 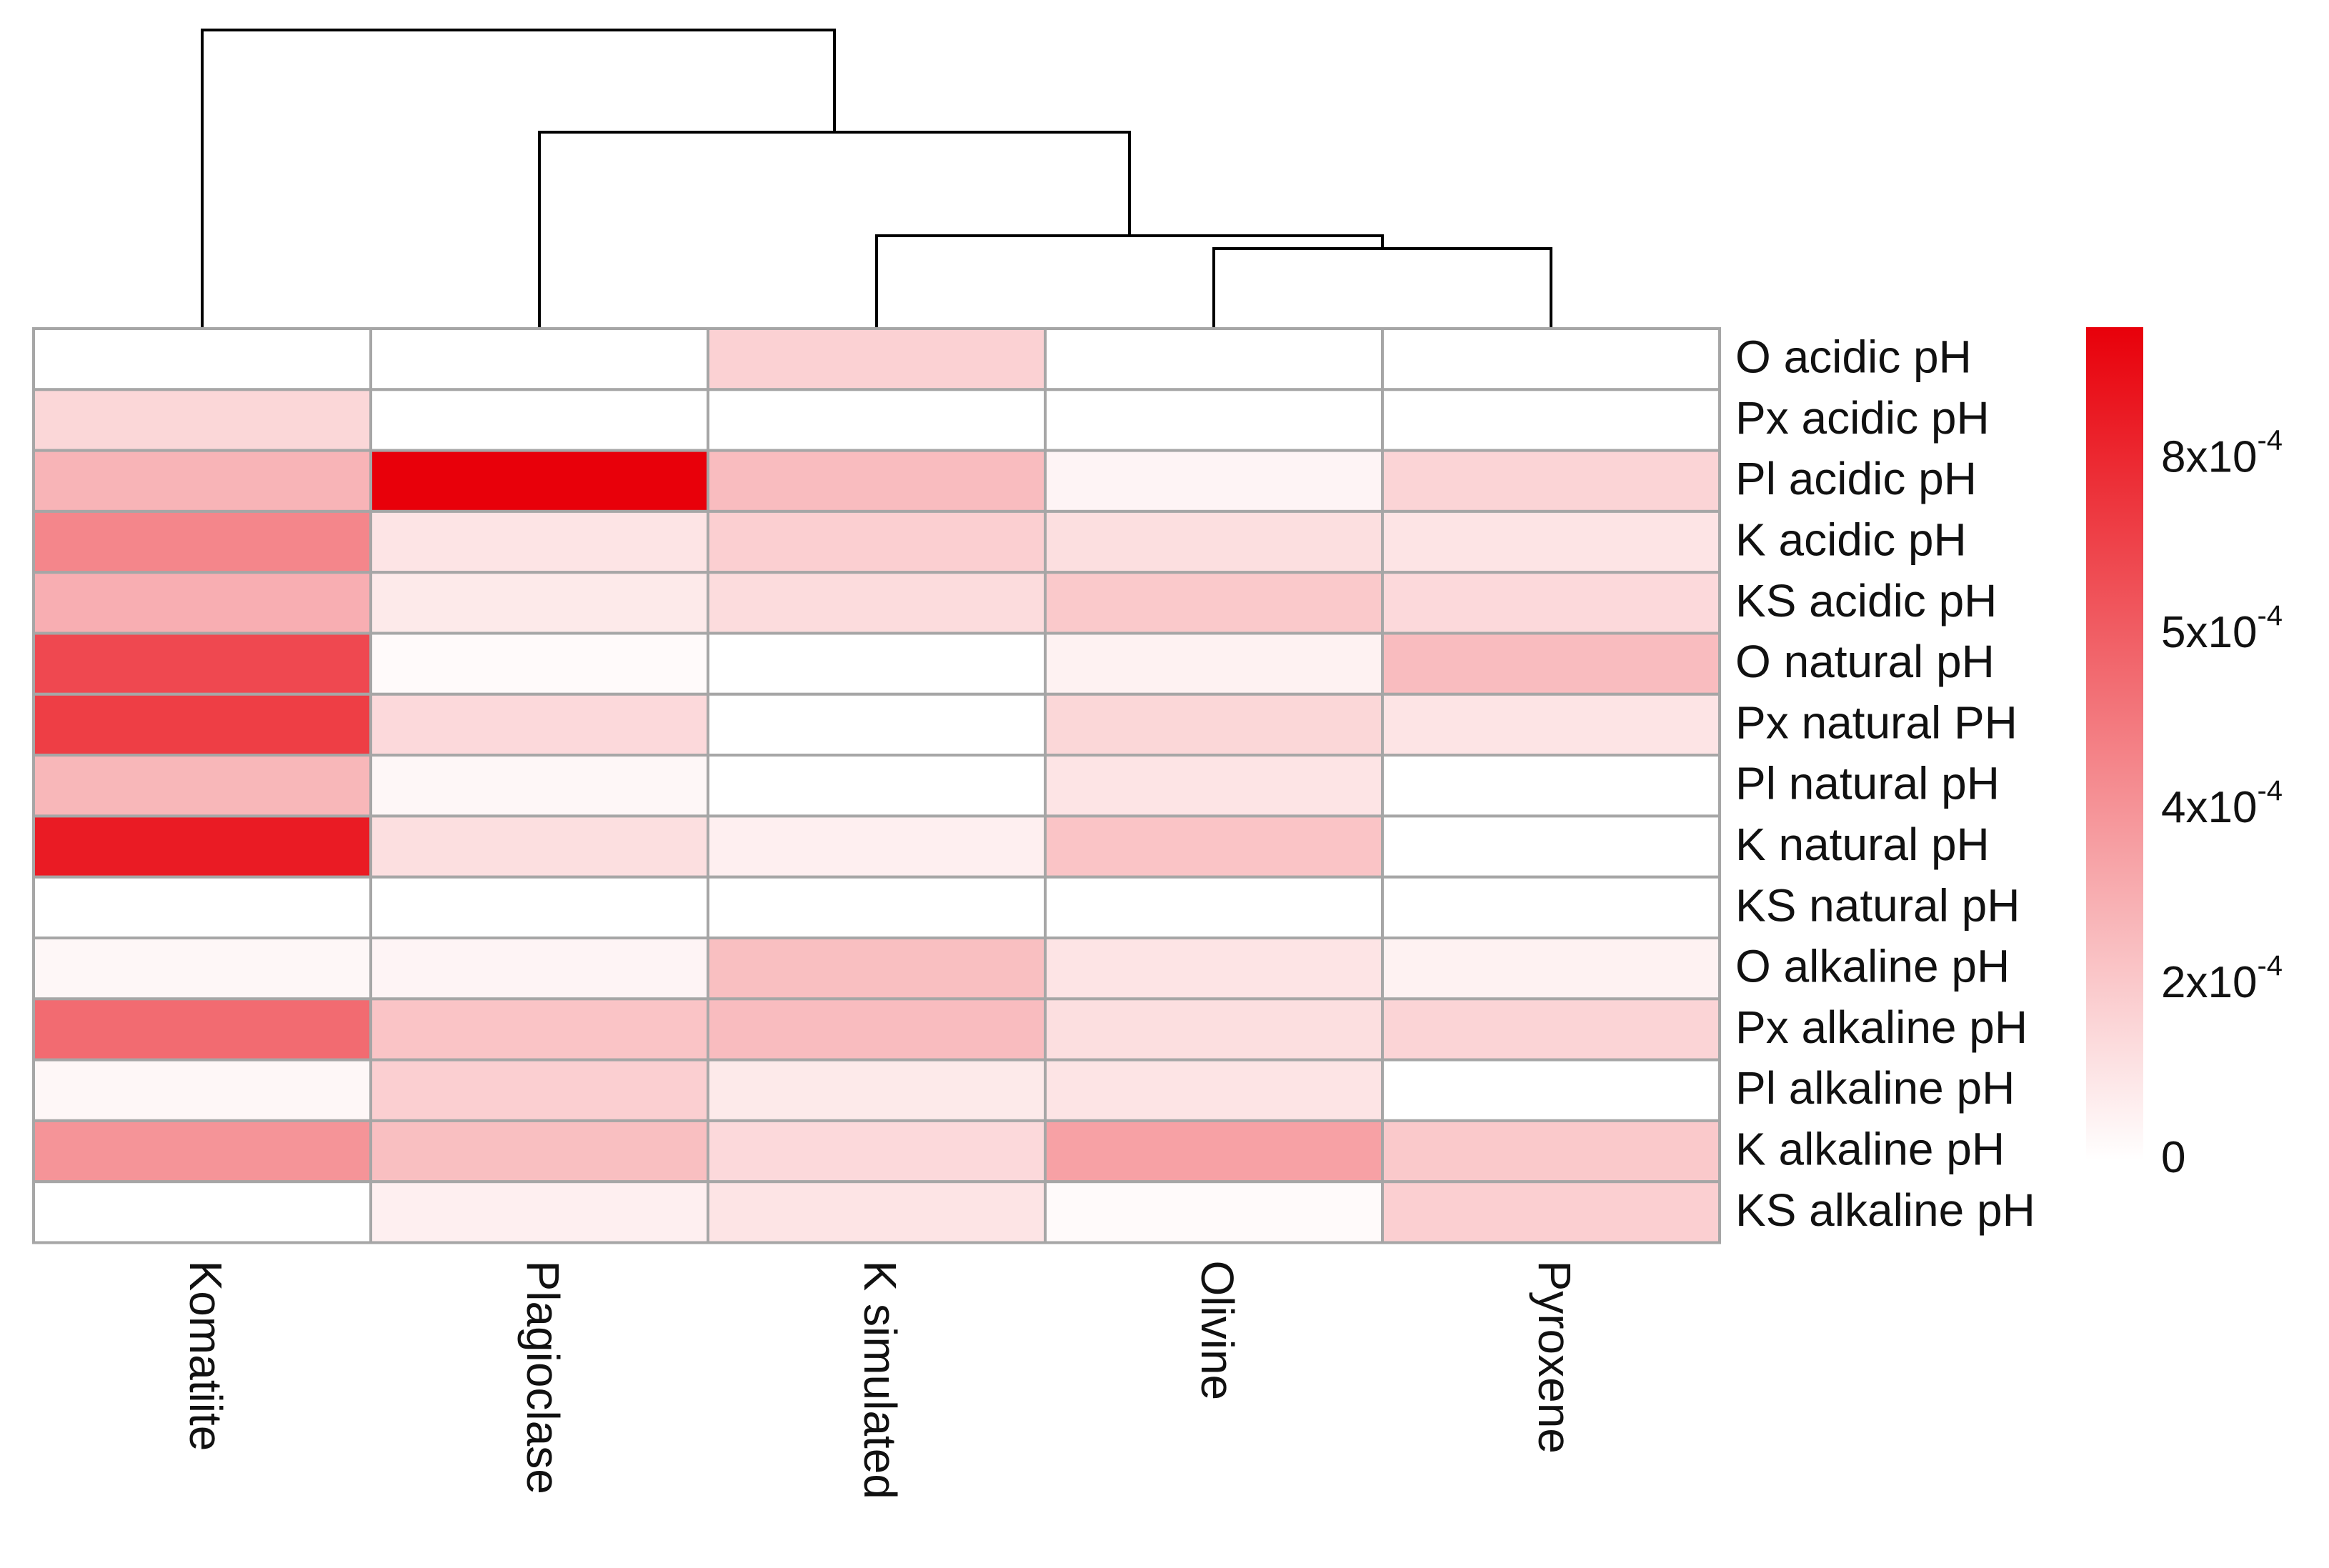 I want to click on row-label: Px natural PH, so click(x=1876, y=722).